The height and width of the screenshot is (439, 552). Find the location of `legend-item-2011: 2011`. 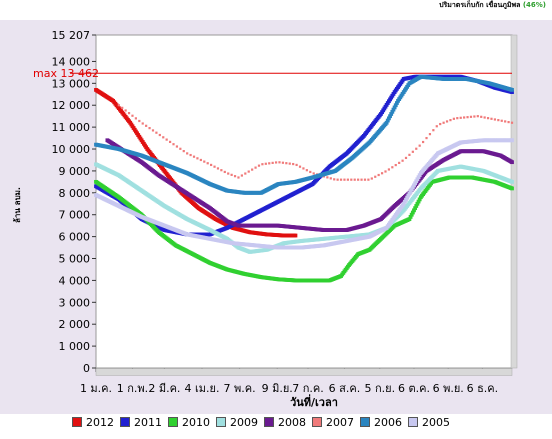

legend-item-2011: 2011 is located at coordinates (141, 422).